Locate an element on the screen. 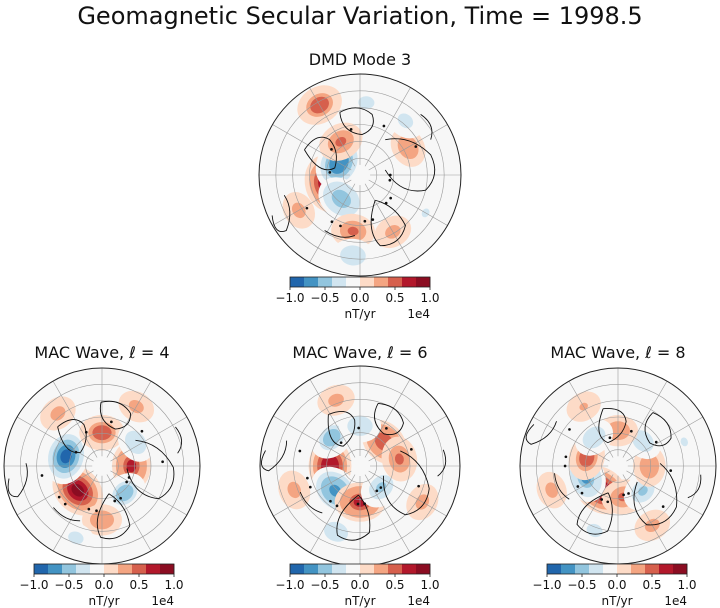  colorbar-dmd-mode-3: −1.0 −0.5 0.0 0.5 1.0 nT/yr 1e4 is located at coordinates (357, 298).